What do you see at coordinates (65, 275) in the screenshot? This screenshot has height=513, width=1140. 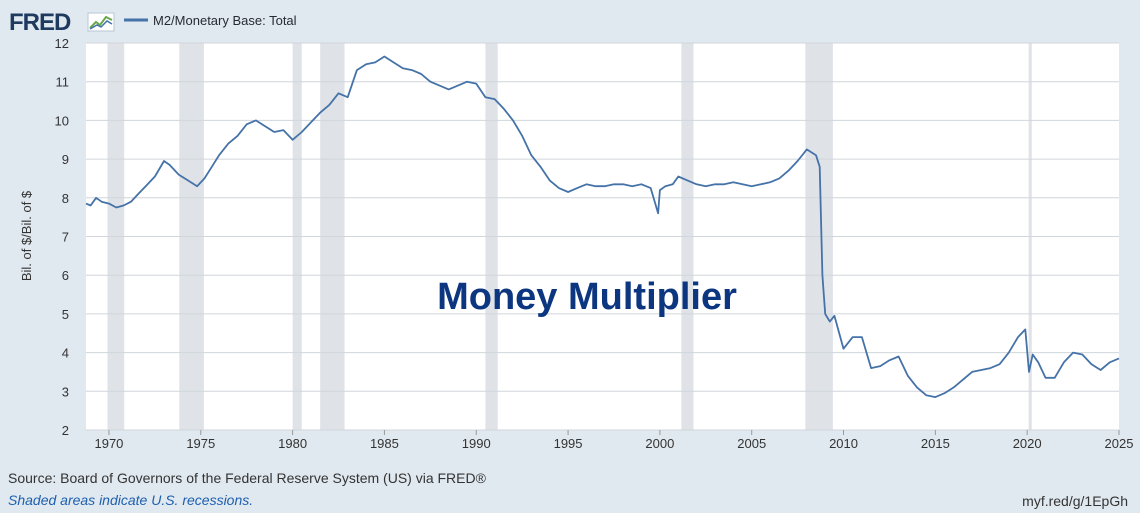 I see `y-tick-label-6: 6` at bounding box center [65, 275].